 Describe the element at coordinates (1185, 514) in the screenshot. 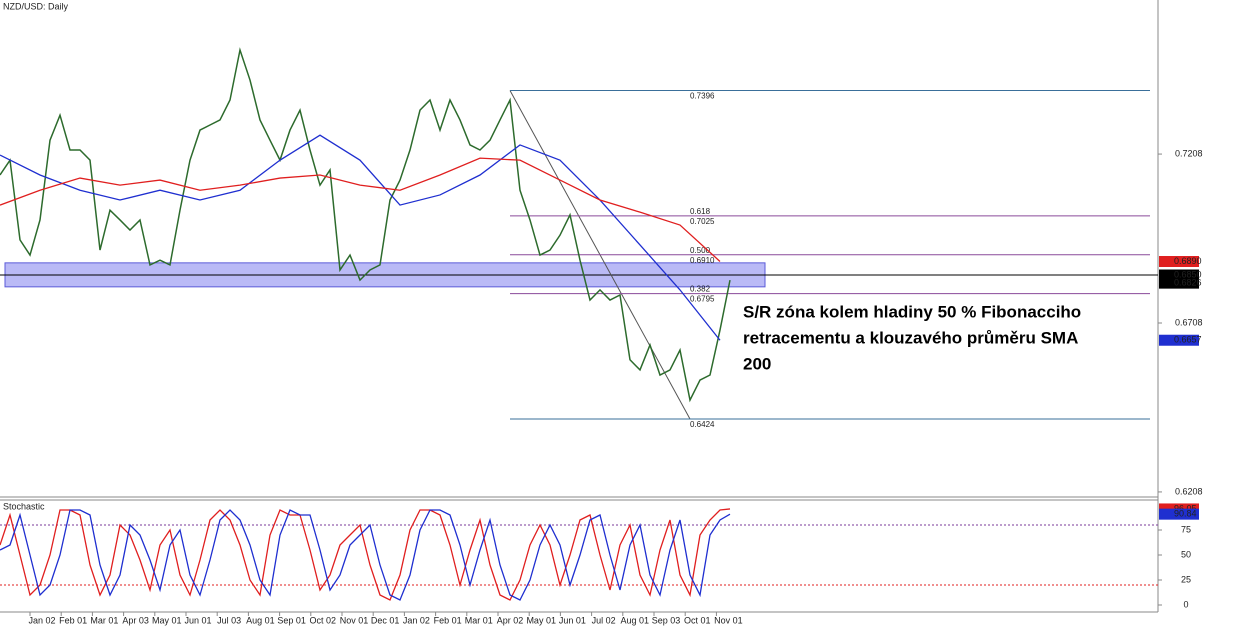

I see `price-marker-label: 90.84` at that location.